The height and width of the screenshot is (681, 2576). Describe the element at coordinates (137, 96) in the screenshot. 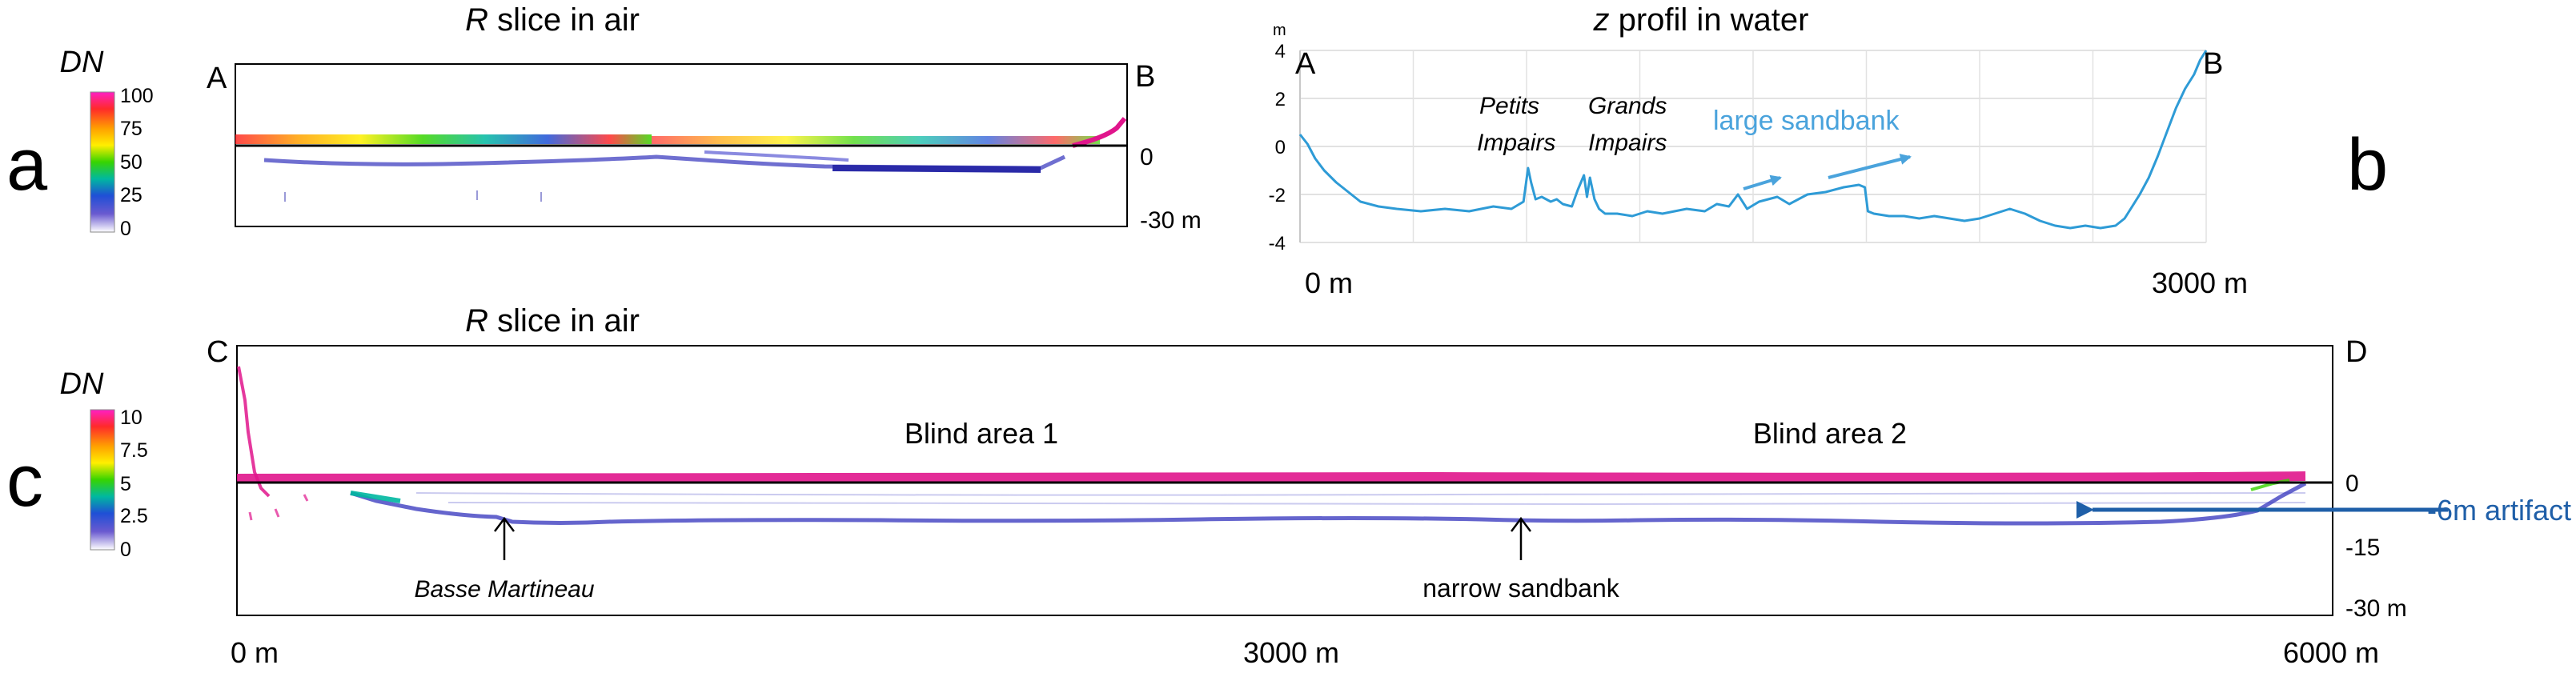

I see `panel-a-cb-tick-100: 100` at that location.